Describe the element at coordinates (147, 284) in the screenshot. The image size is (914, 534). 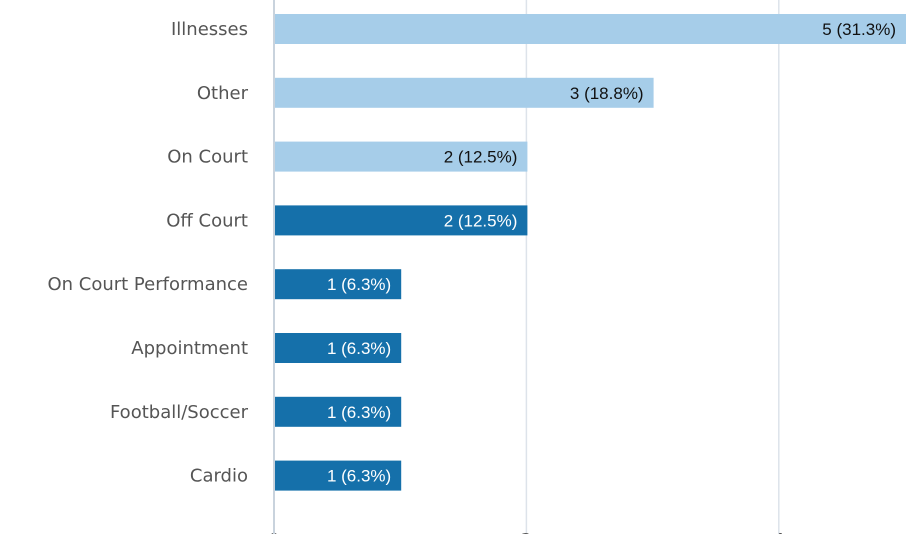
I see `category-label: On Court Performance` at that location.